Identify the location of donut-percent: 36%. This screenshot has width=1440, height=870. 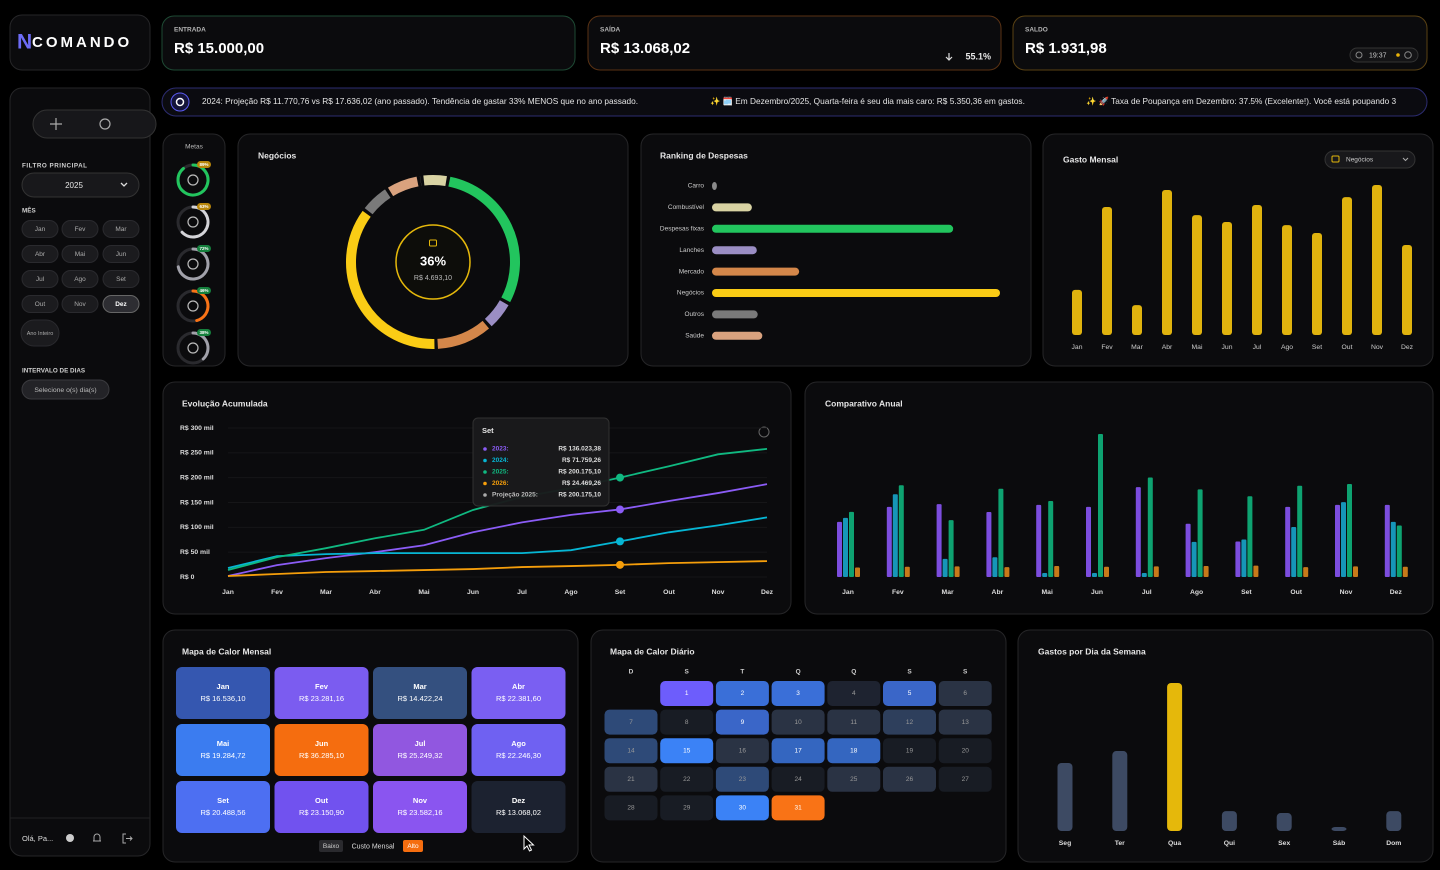
(433, 260).